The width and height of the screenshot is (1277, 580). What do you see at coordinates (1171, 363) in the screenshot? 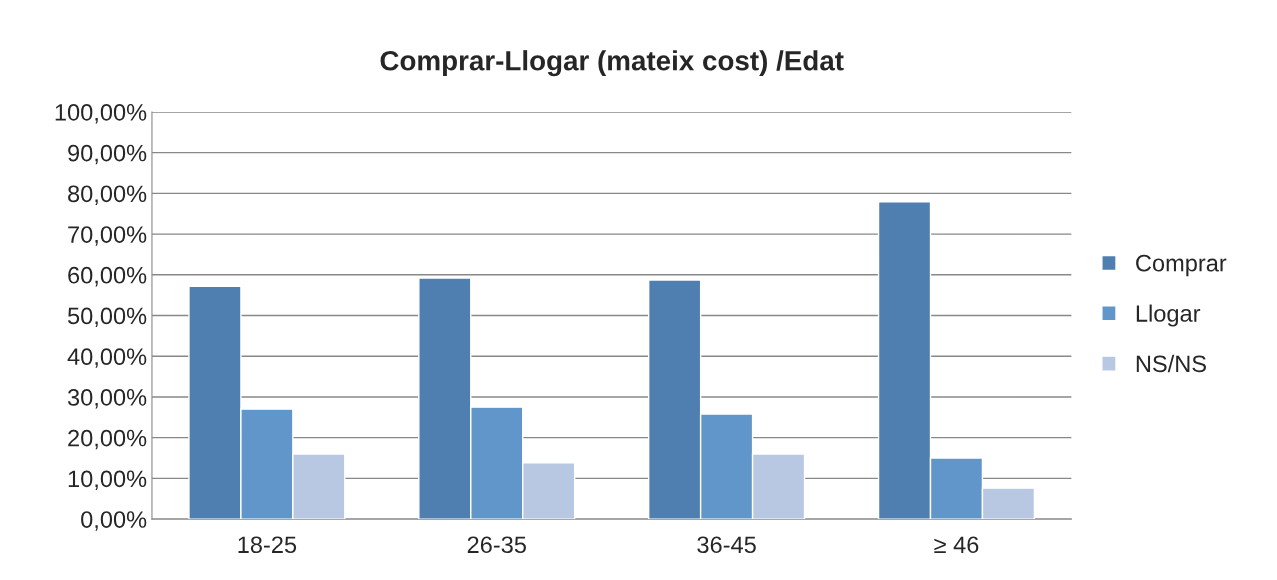
I see `legend-label: NS/NS` at bounding box center [1171, 363].